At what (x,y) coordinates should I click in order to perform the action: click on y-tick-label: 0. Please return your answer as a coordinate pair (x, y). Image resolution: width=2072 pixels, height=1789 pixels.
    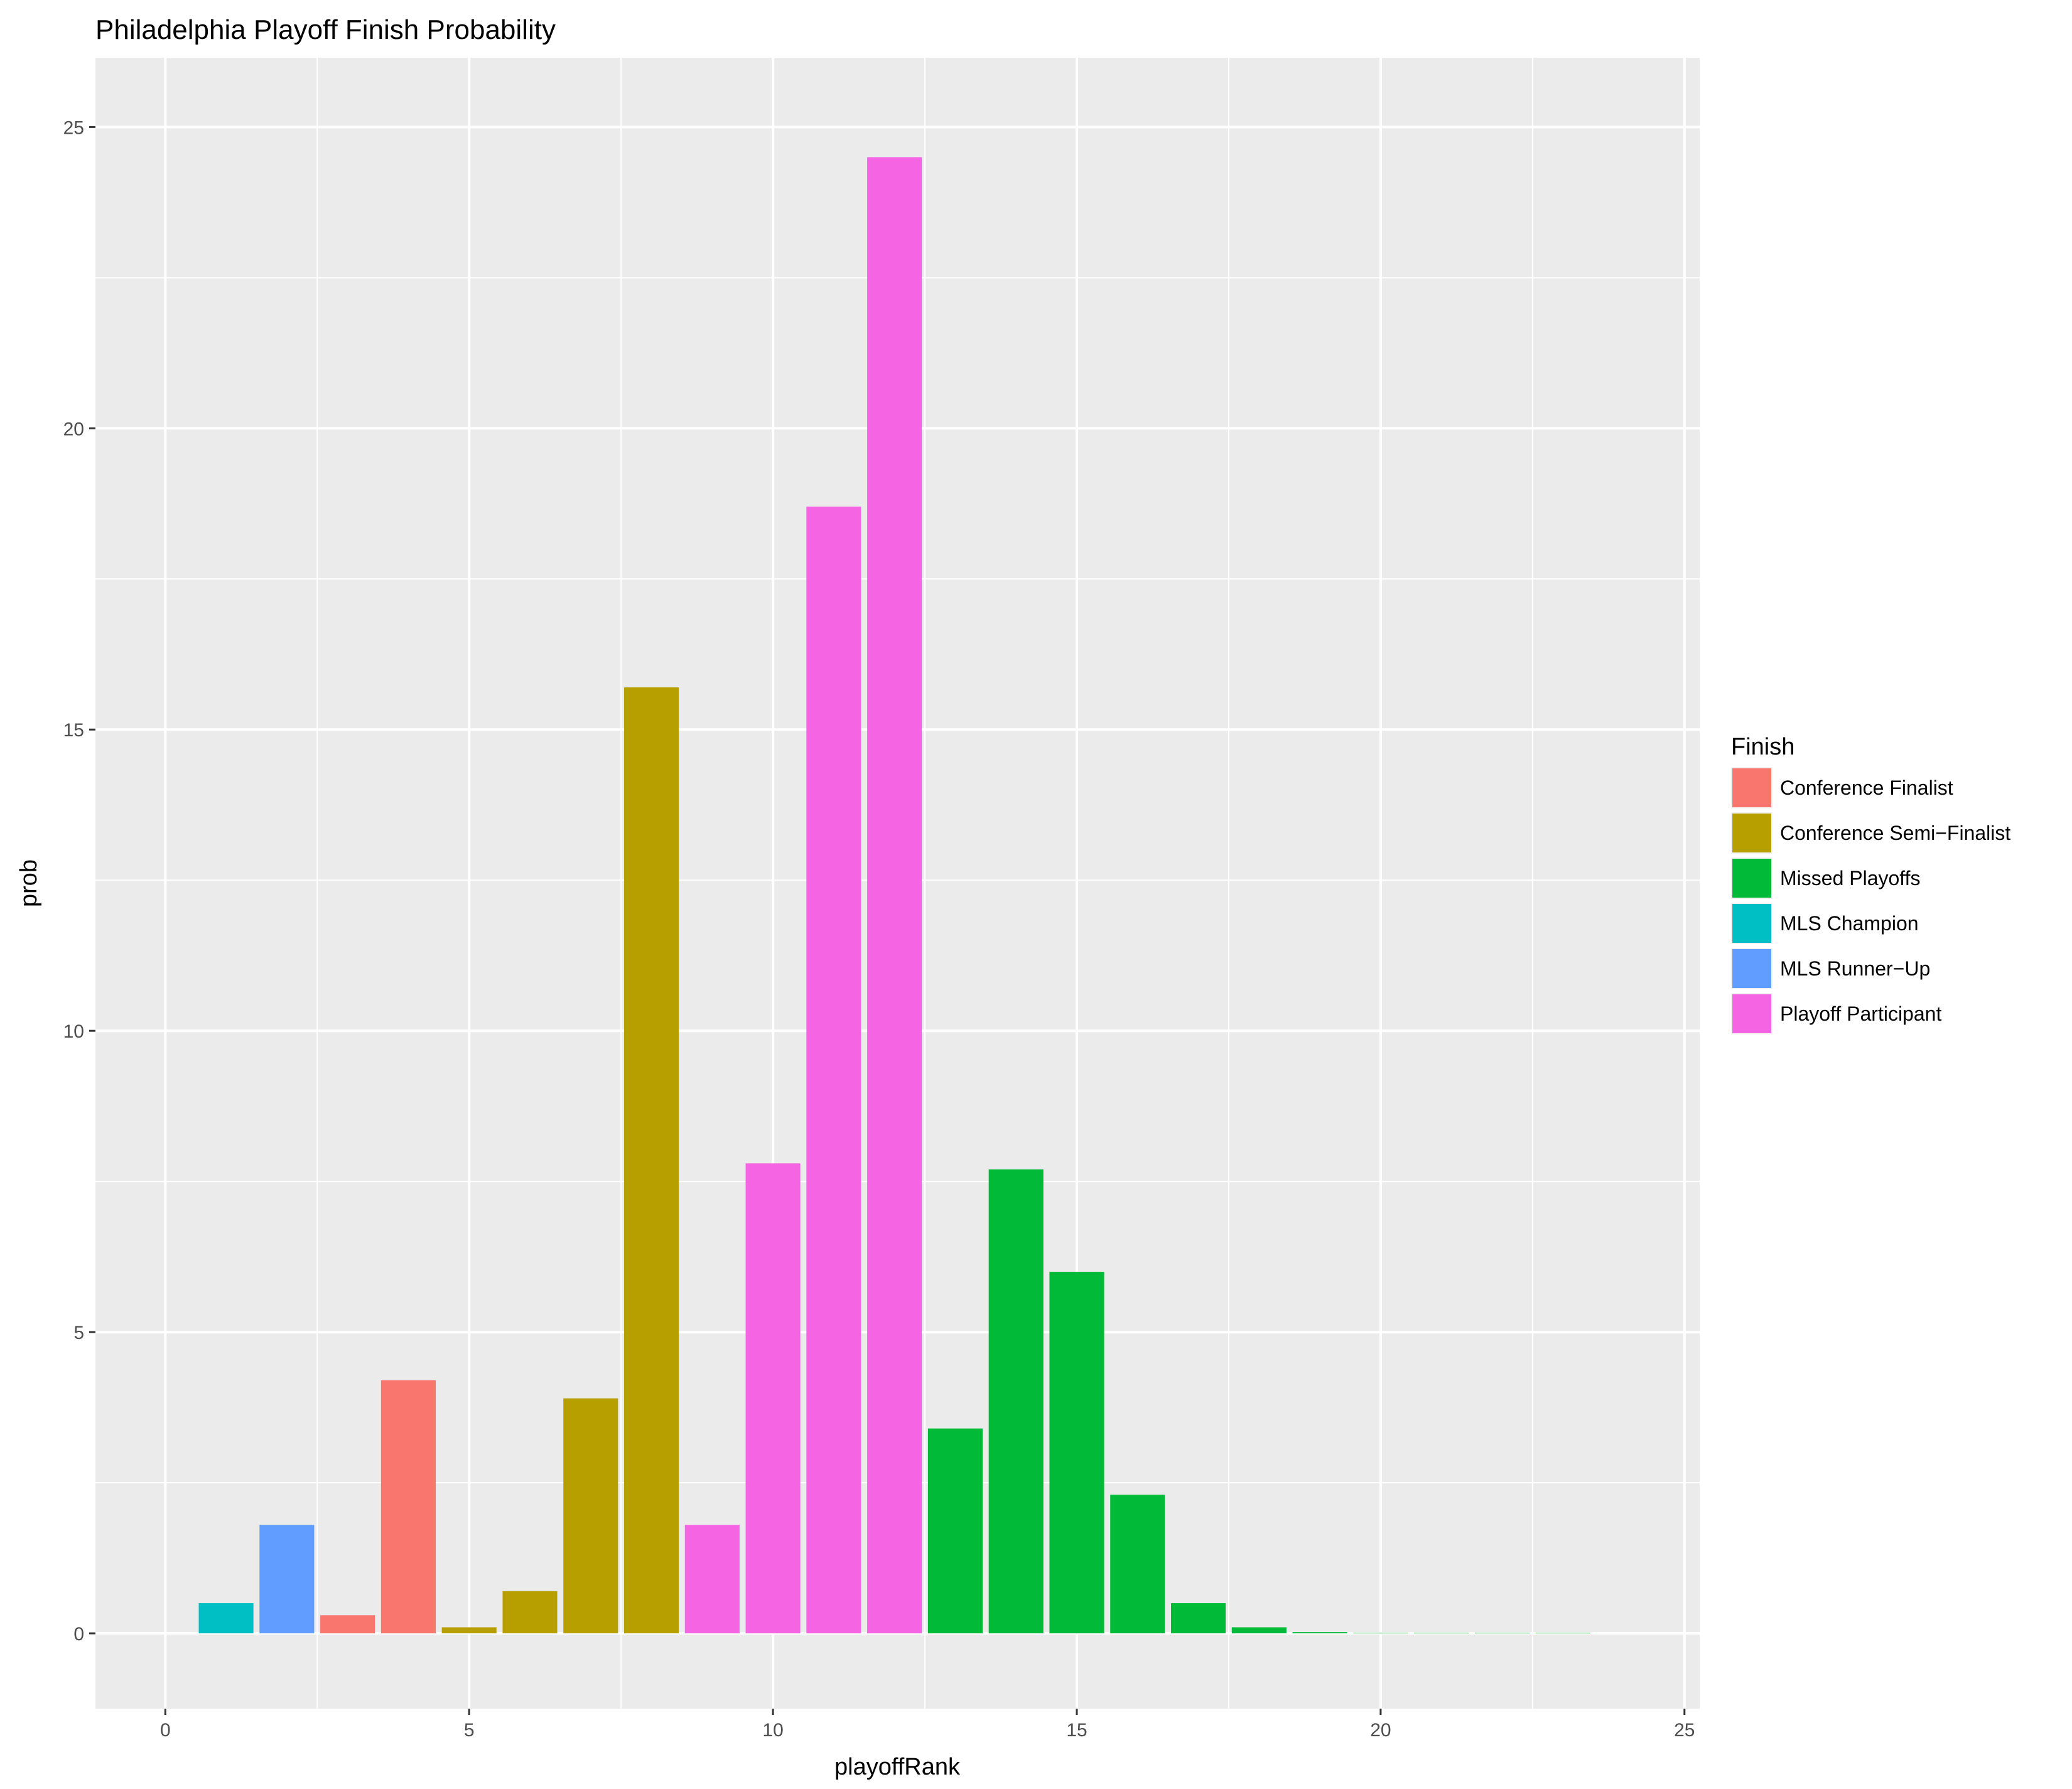
    Looking at the image, I should click on (79, 1634).